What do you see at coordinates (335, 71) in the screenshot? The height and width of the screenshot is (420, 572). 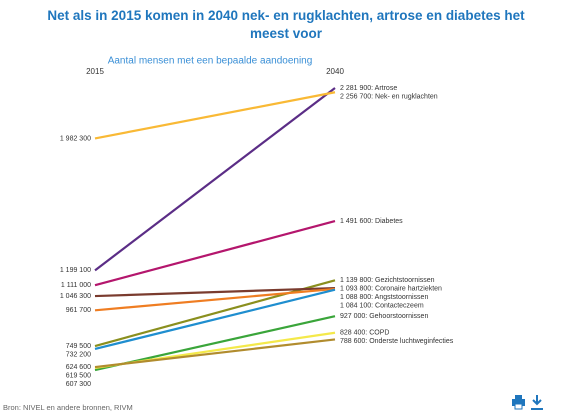 I see `x-label: 2040` at bounding box center [335, 71].